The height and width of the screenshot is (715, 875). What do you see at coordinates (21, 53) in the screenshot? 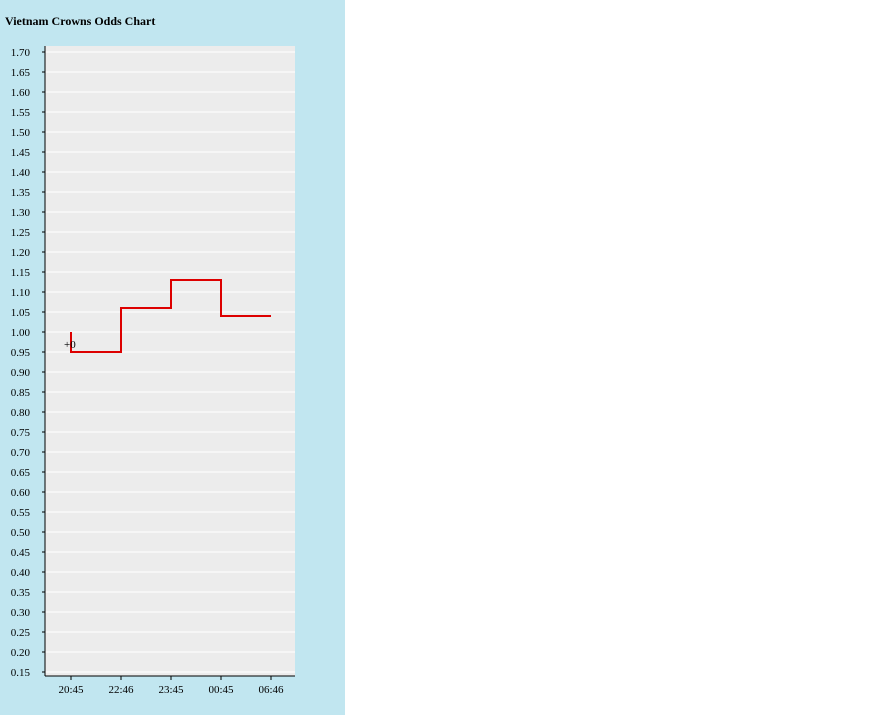
I see `y-tick-label: 1.70` at bounding box center [21, 53].